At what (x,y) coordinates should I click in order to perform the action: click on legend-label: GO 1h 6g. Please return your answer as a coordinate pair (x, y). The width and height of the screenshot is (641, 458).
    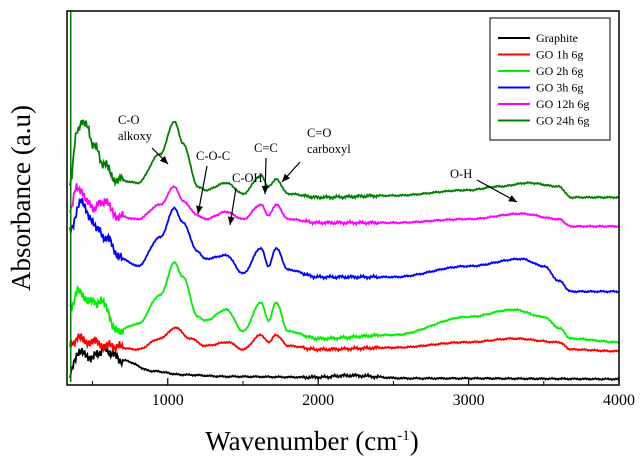
    Looking at the image, I should click on (559, 55).